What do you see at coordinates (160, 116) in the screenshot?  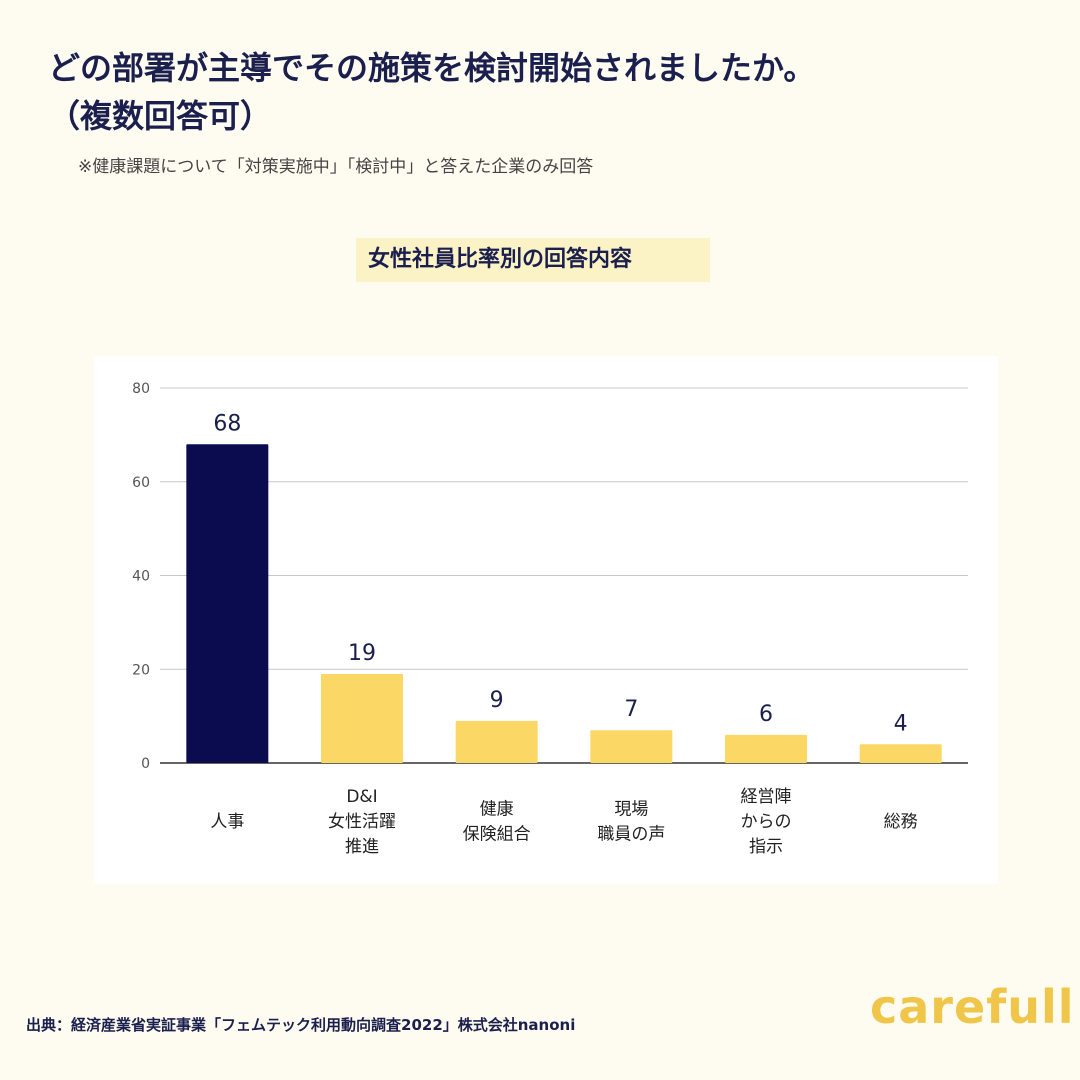 I see `title-line-2: （複数回答可）` at bounding box center [160, 116].